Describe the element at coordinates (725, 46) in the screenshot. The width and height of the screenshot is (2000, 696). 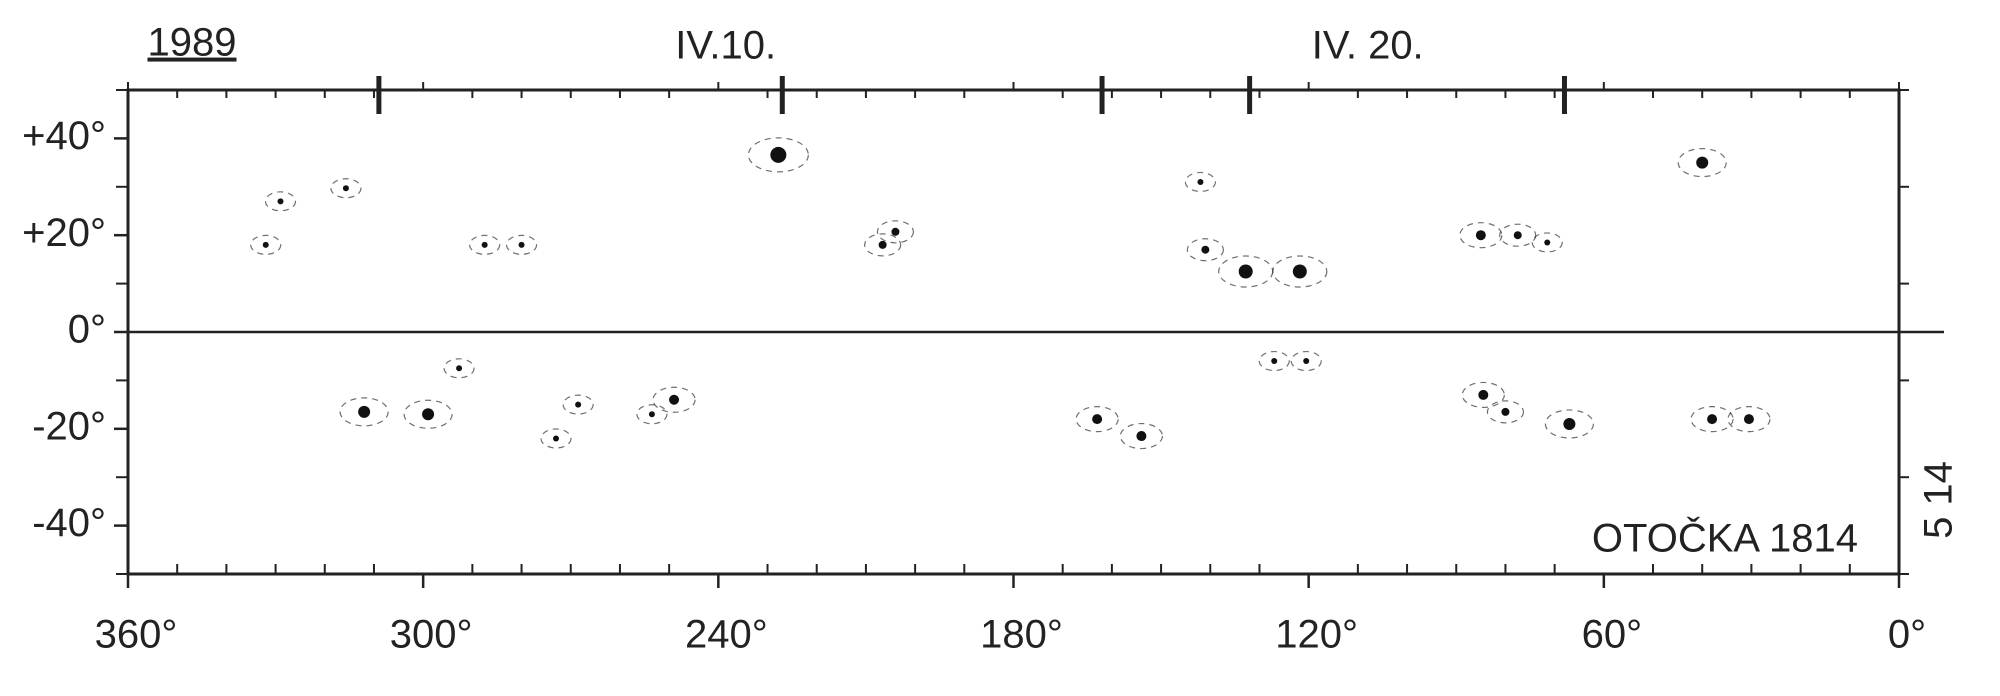
I see `date-label: IV.10.` at that location.